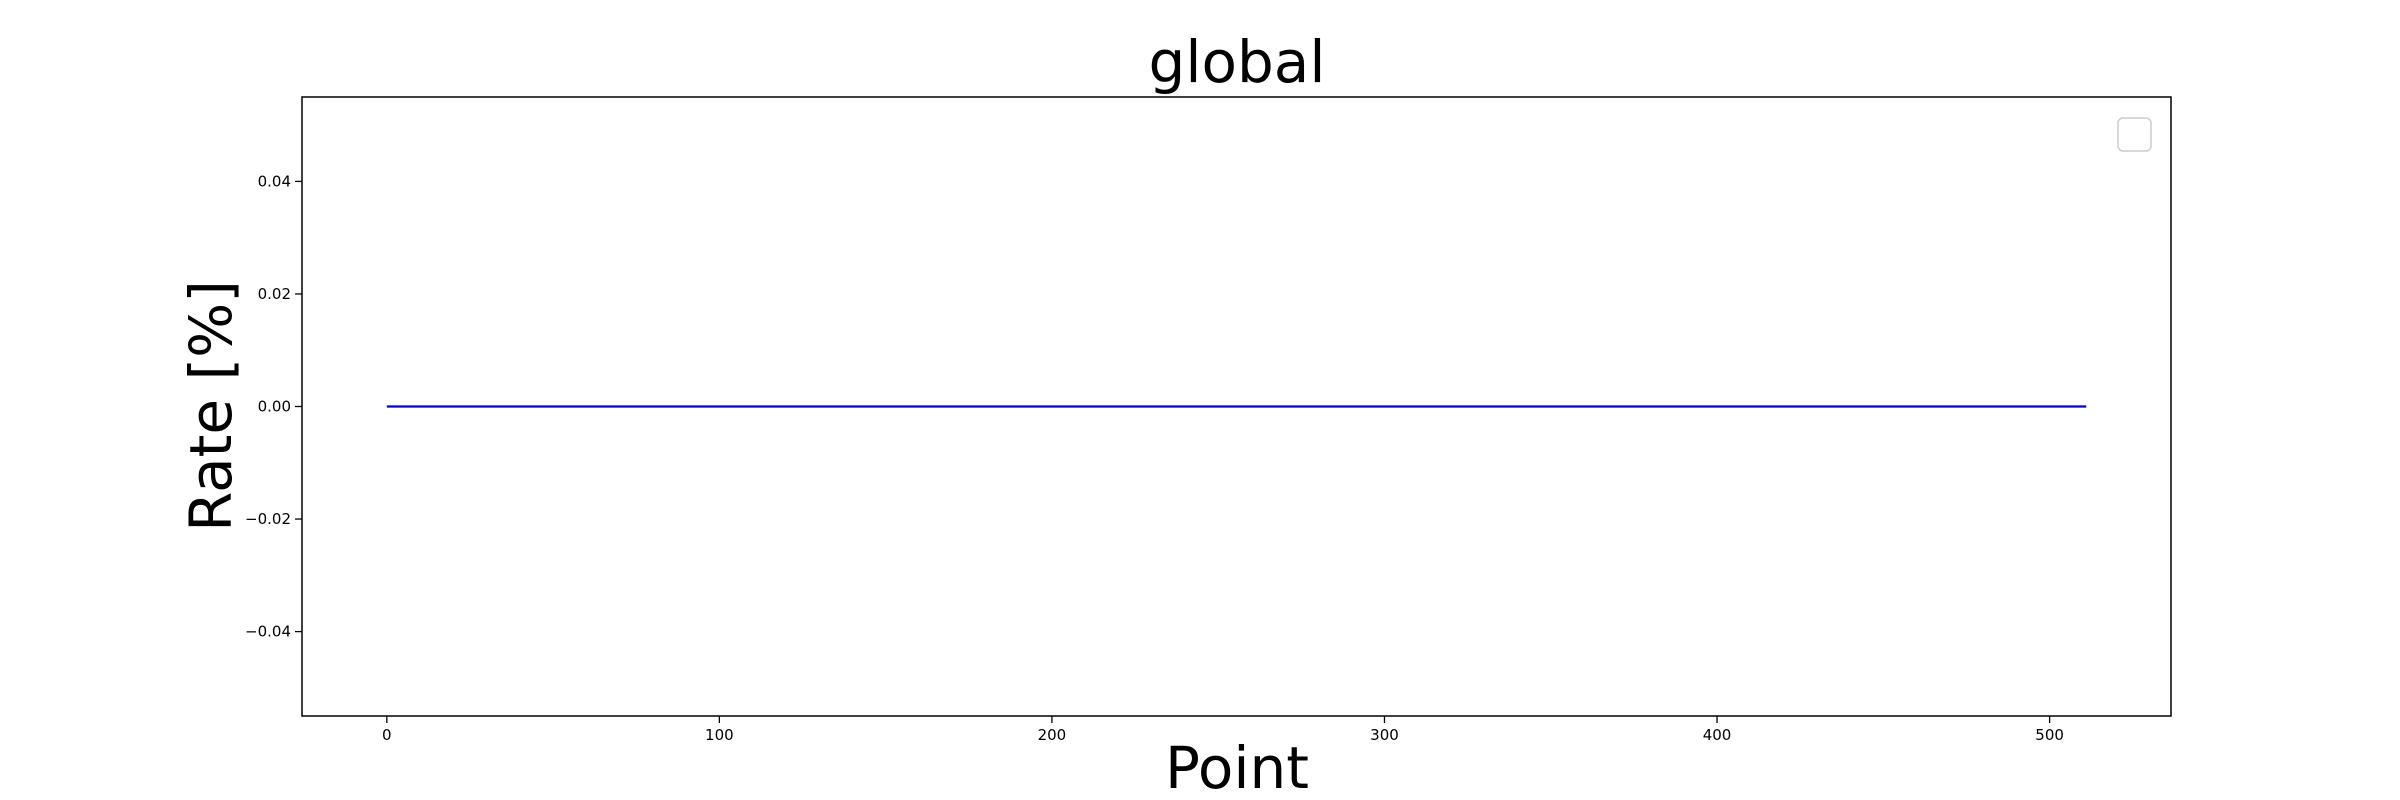 Image resolution: width=2400 pixels, height=800 pixels. I want to click on x-tick-label: 200, so click(1052, 735).